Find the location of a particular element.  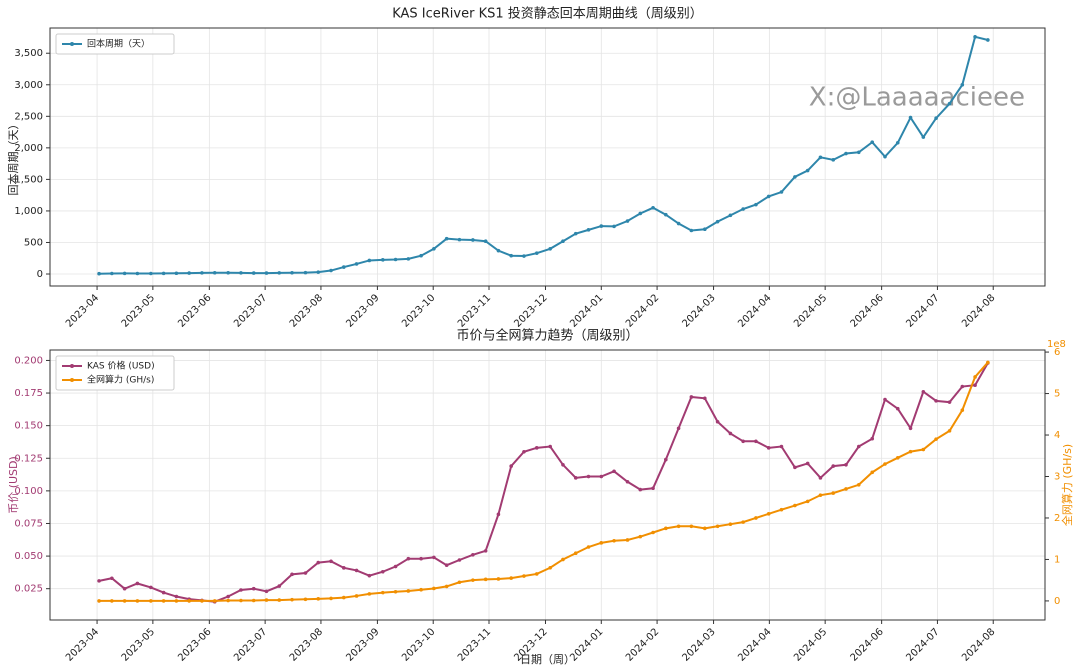

x-tick-label: 2023-09 is located at coordinates (362, 644).